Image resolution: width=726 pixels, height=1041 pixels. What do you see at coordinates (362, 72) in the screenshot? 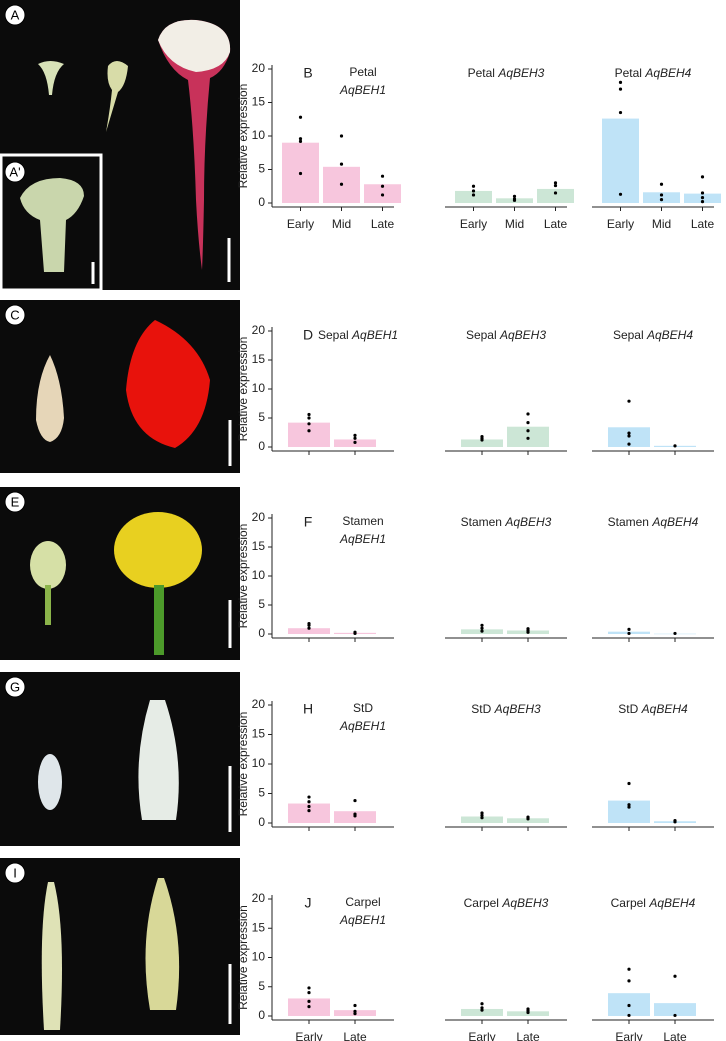
I see `chart-title: Petal` at bounding box center [362, 72].